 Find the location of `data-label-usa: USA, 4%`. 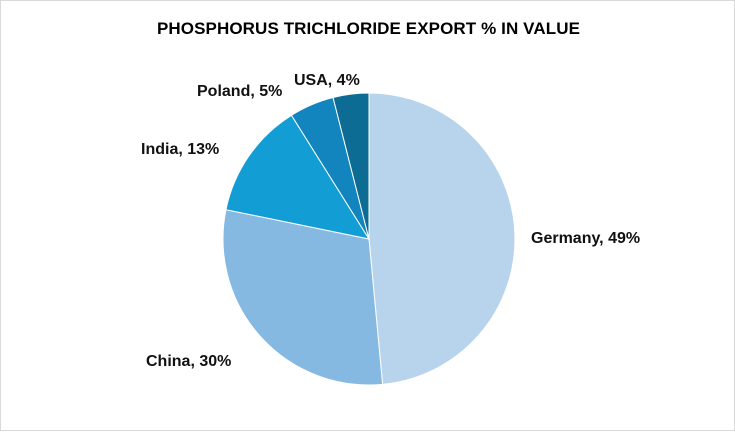

data-label-usa: USA, 4% is located at coordinates (327, 80).